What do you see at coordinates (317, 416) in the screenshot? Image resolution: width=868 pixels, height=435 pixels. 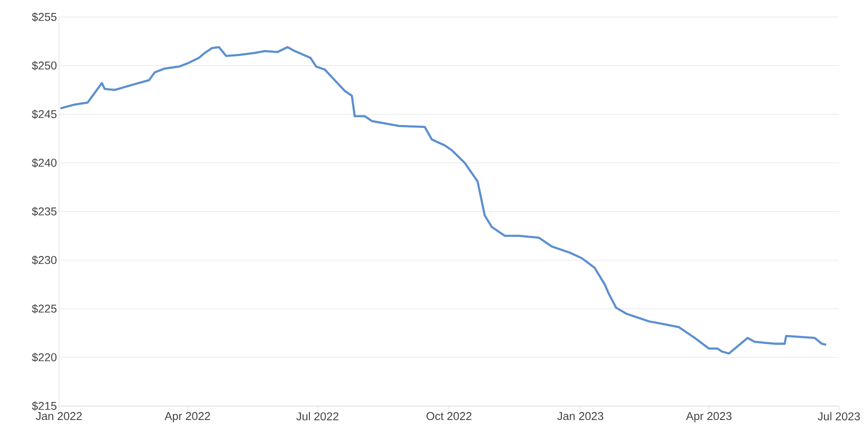 I see `x-tick-label: Jul 2022` at bounding box center [317, 416].